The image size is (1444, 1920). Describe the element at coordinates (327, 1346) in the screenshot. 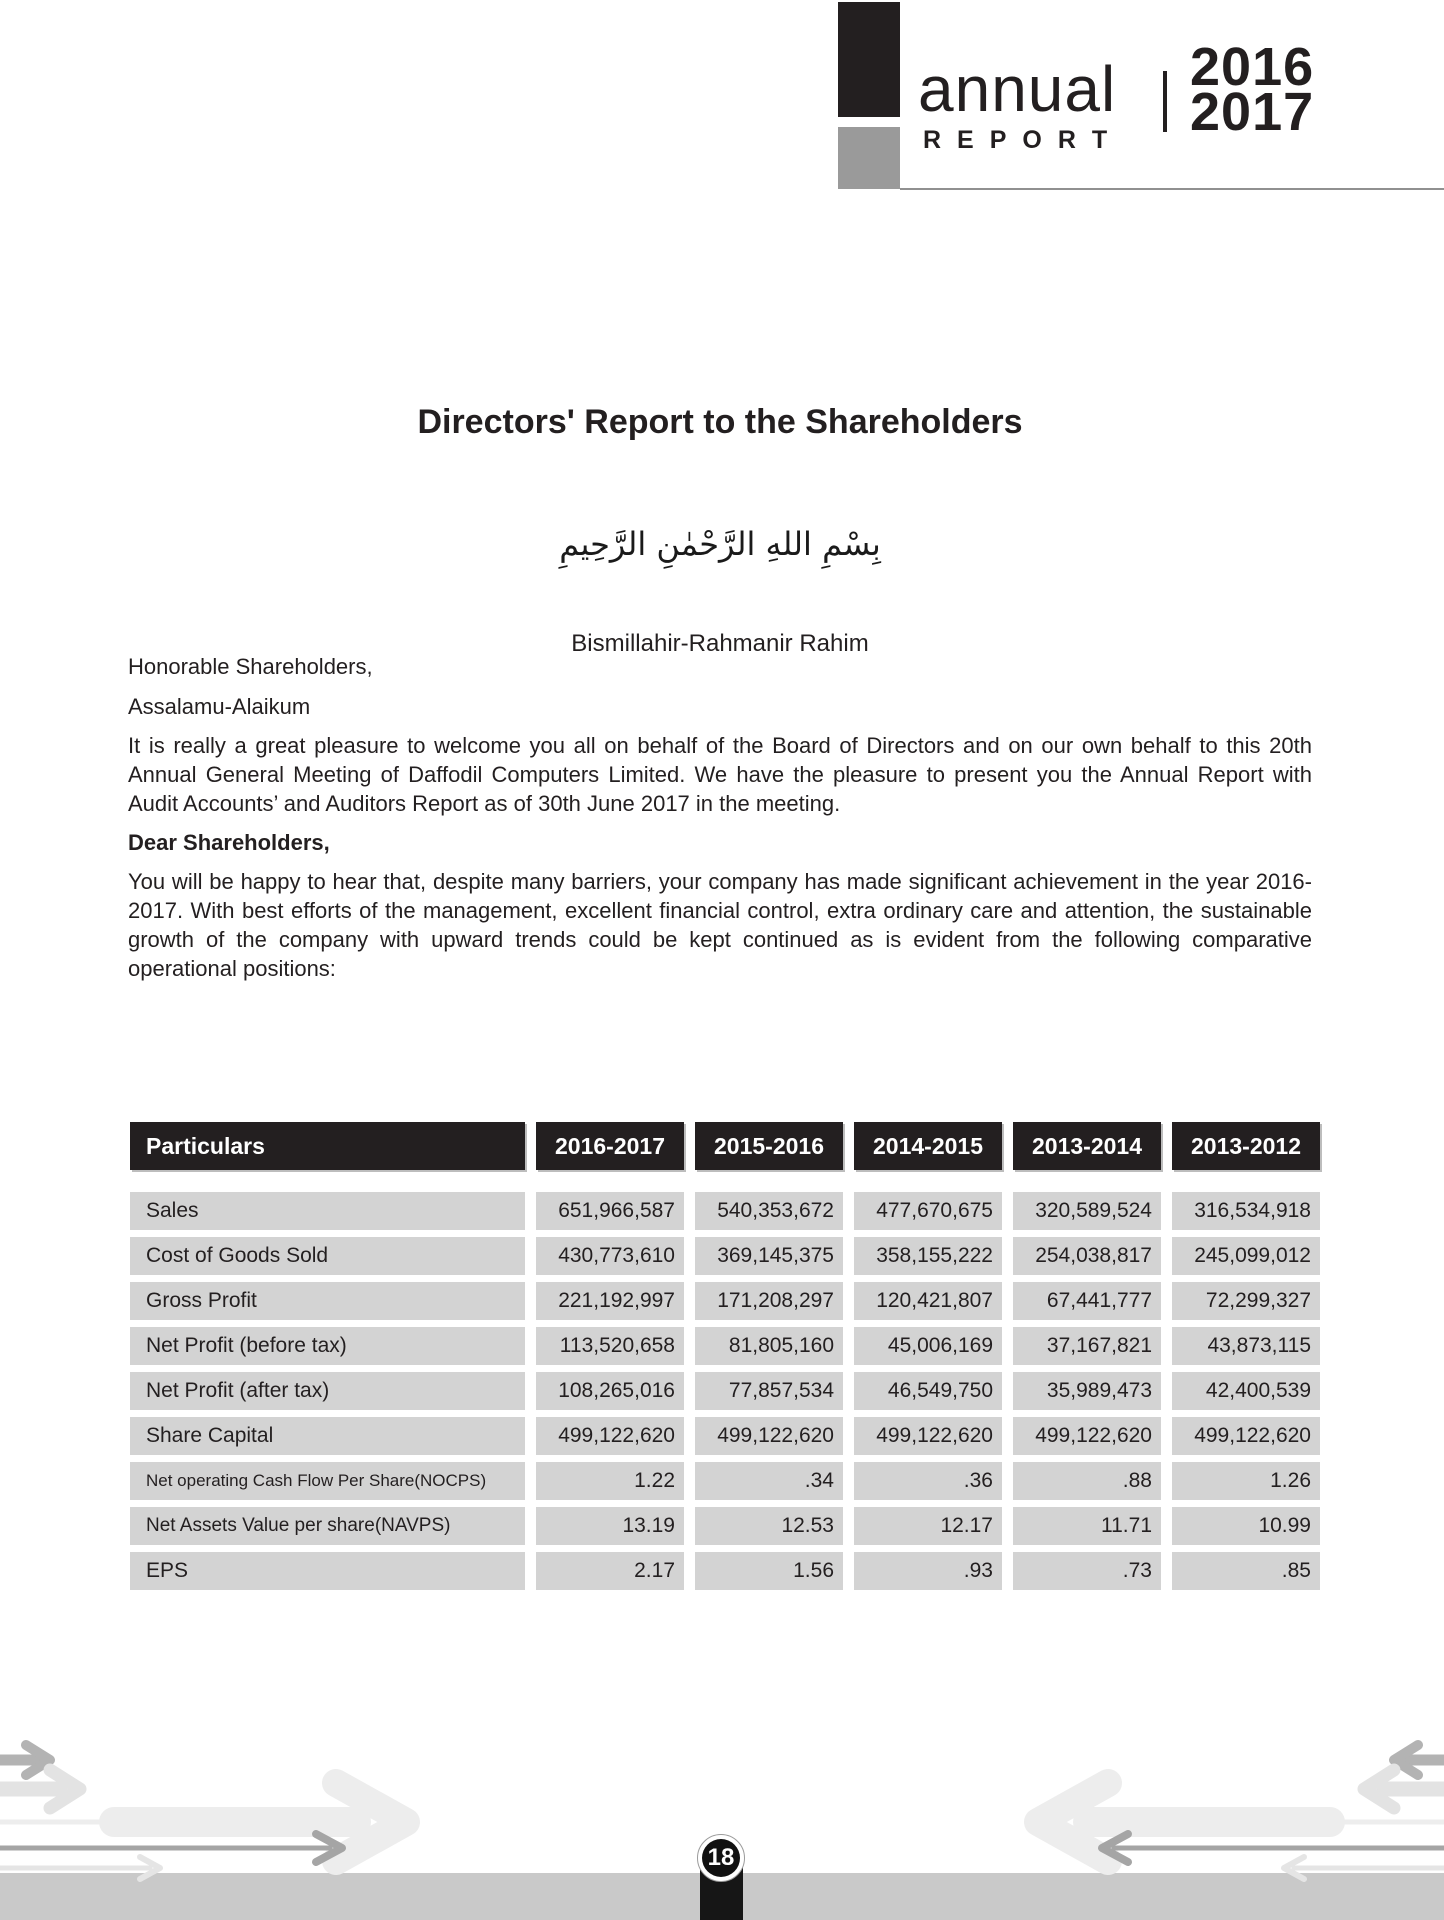

I see `table-row-label: Net Profit (before tax)` at that location.